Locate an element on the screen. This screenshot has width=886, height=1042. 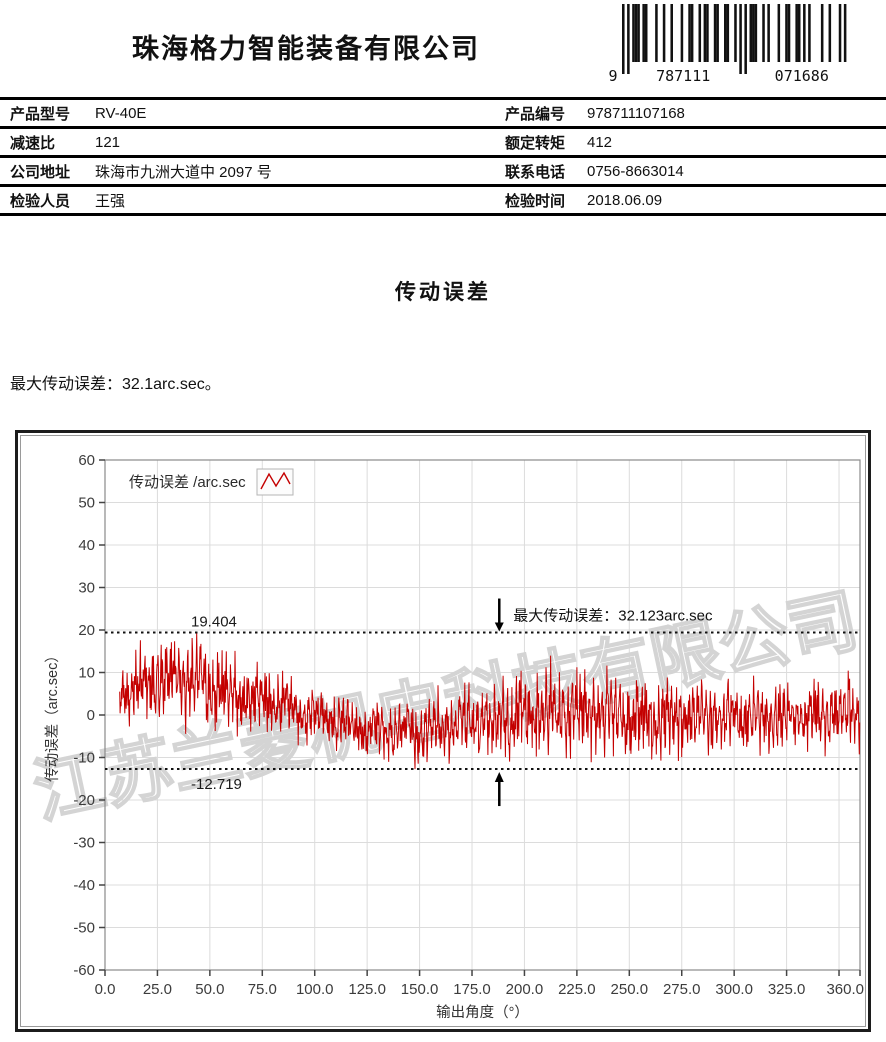
x-tick-label: 125.0 is located at coordinates (367, 989).